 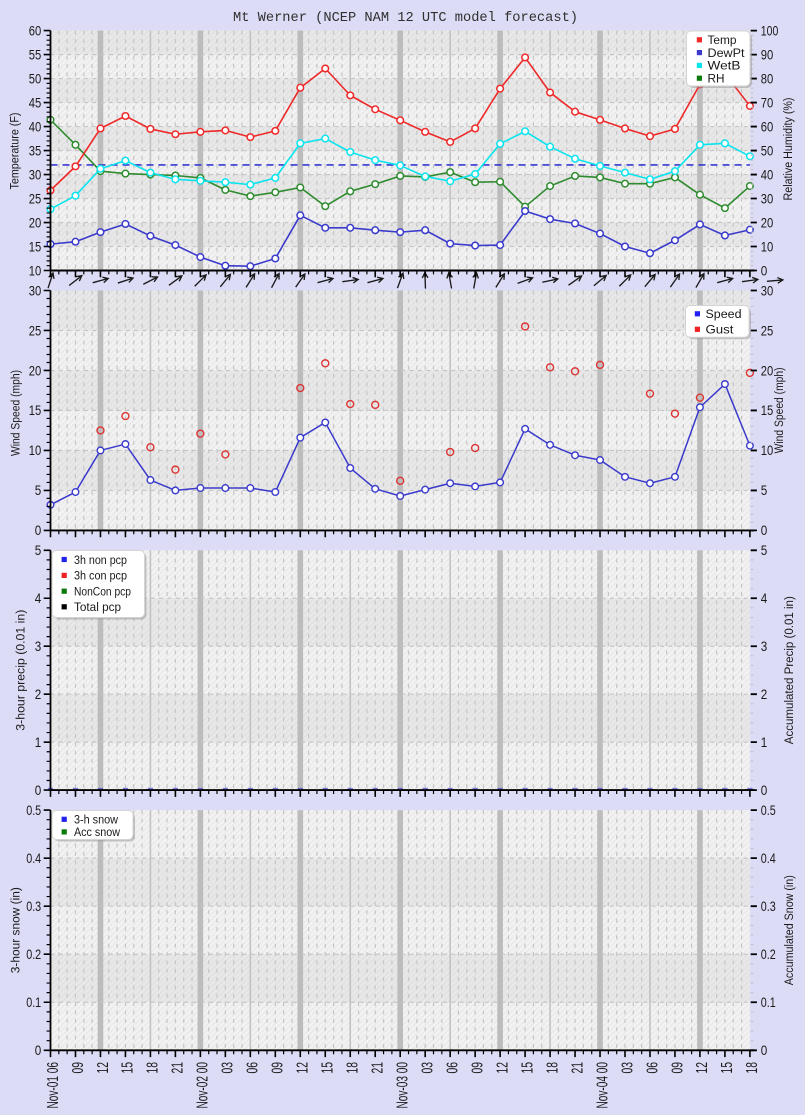 What do you see at coordinates (724, 314) in the screenshot?
I see `svg-text: Speed` at bounding box center [724, 314].